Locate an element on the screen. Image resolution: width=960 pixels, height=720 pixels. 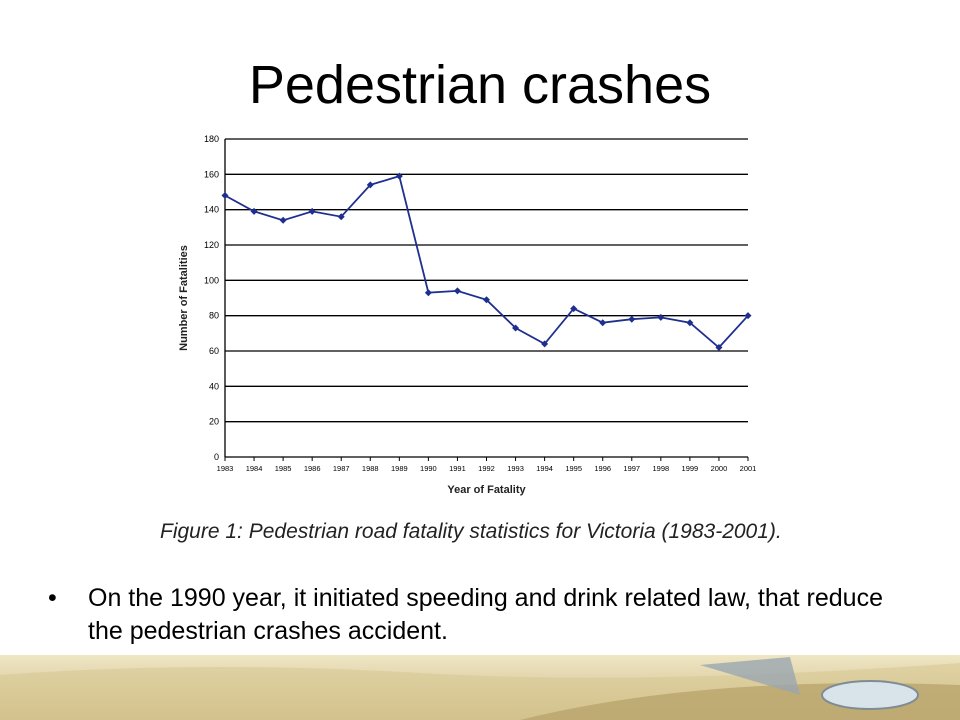
x-tick-label: 2001 is located at coordinates (748, 468).